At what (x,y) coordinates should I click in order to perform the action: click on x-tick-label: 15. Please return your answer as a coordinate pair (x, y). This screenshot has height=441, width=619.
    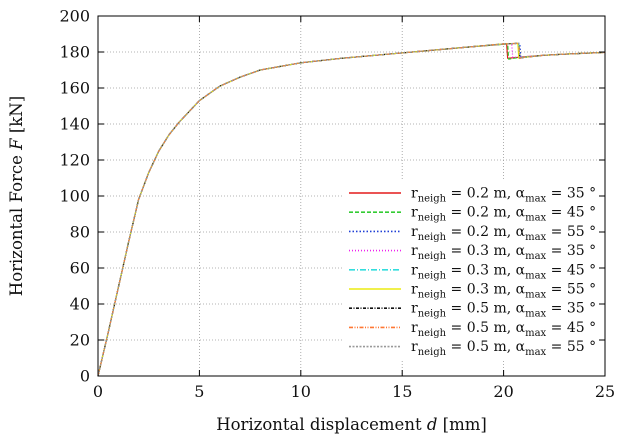
    Looking at the image, I should click on (402, 391).